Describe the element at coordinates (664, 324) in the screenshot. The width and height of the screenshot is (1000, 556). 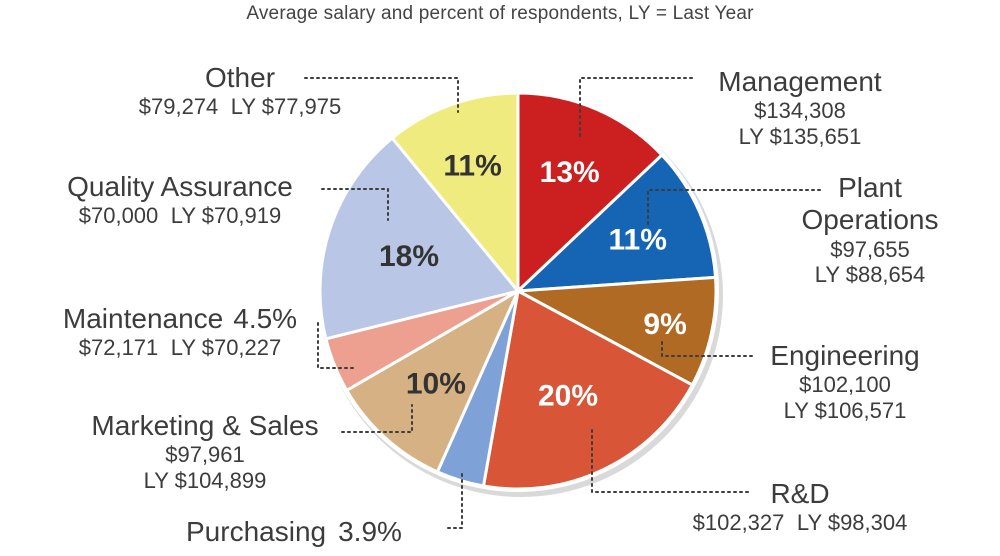
I see `pct-label-engineering: 9%` at that location.